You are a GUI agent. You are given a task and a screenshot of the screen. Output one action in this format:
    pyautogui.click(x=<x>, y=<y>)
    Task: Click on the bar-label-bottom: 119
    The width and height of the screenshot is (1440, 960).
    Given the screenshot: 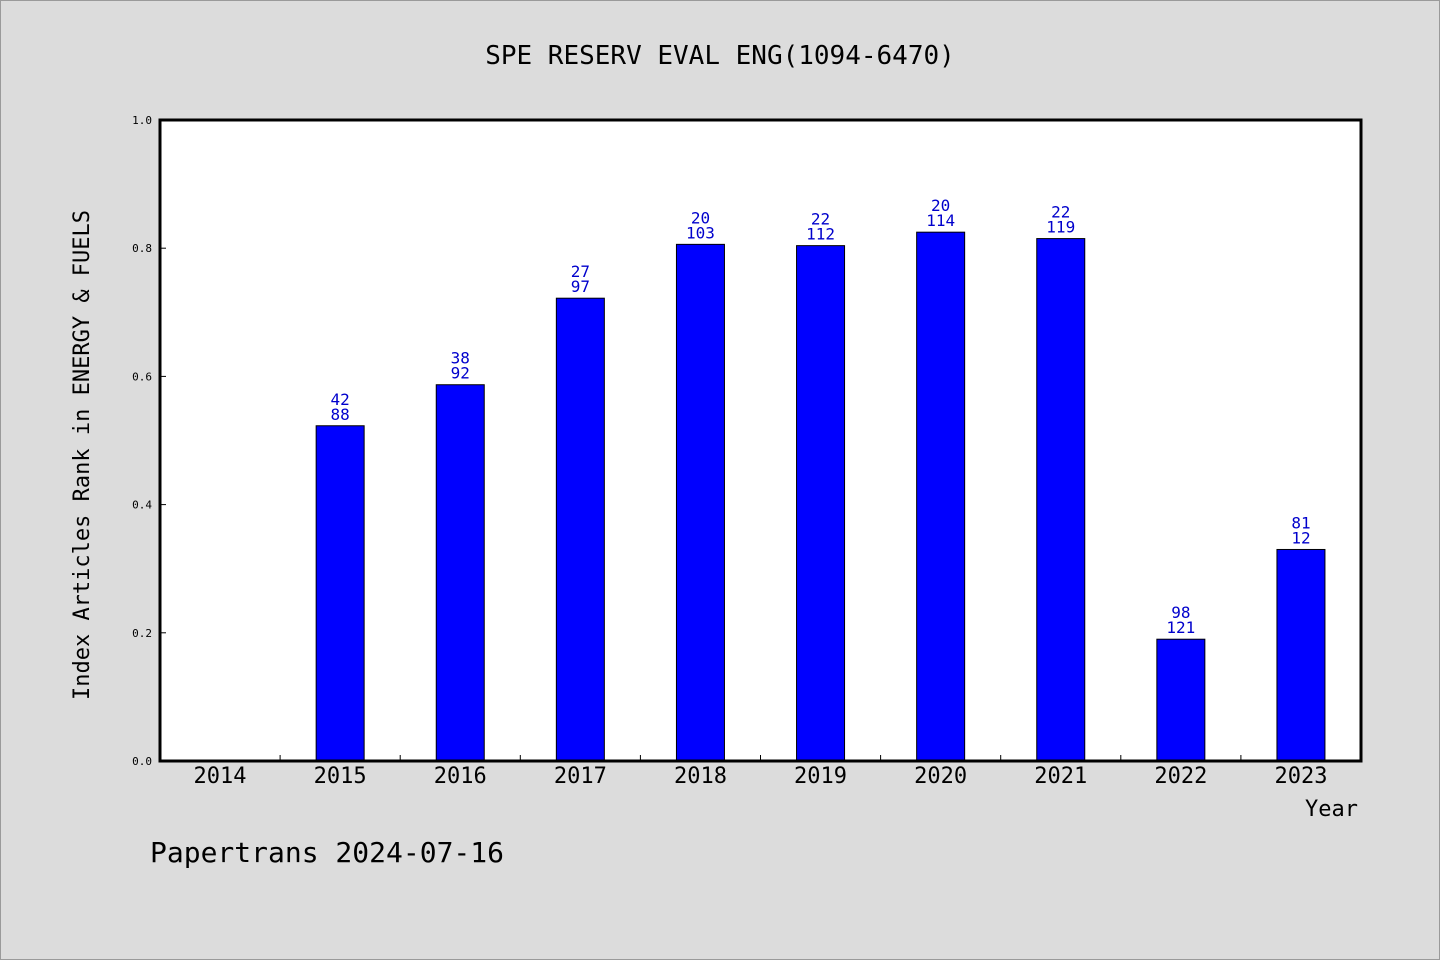 What is the action you would take?
    pyautogui.click(x=1060, y=227)
    